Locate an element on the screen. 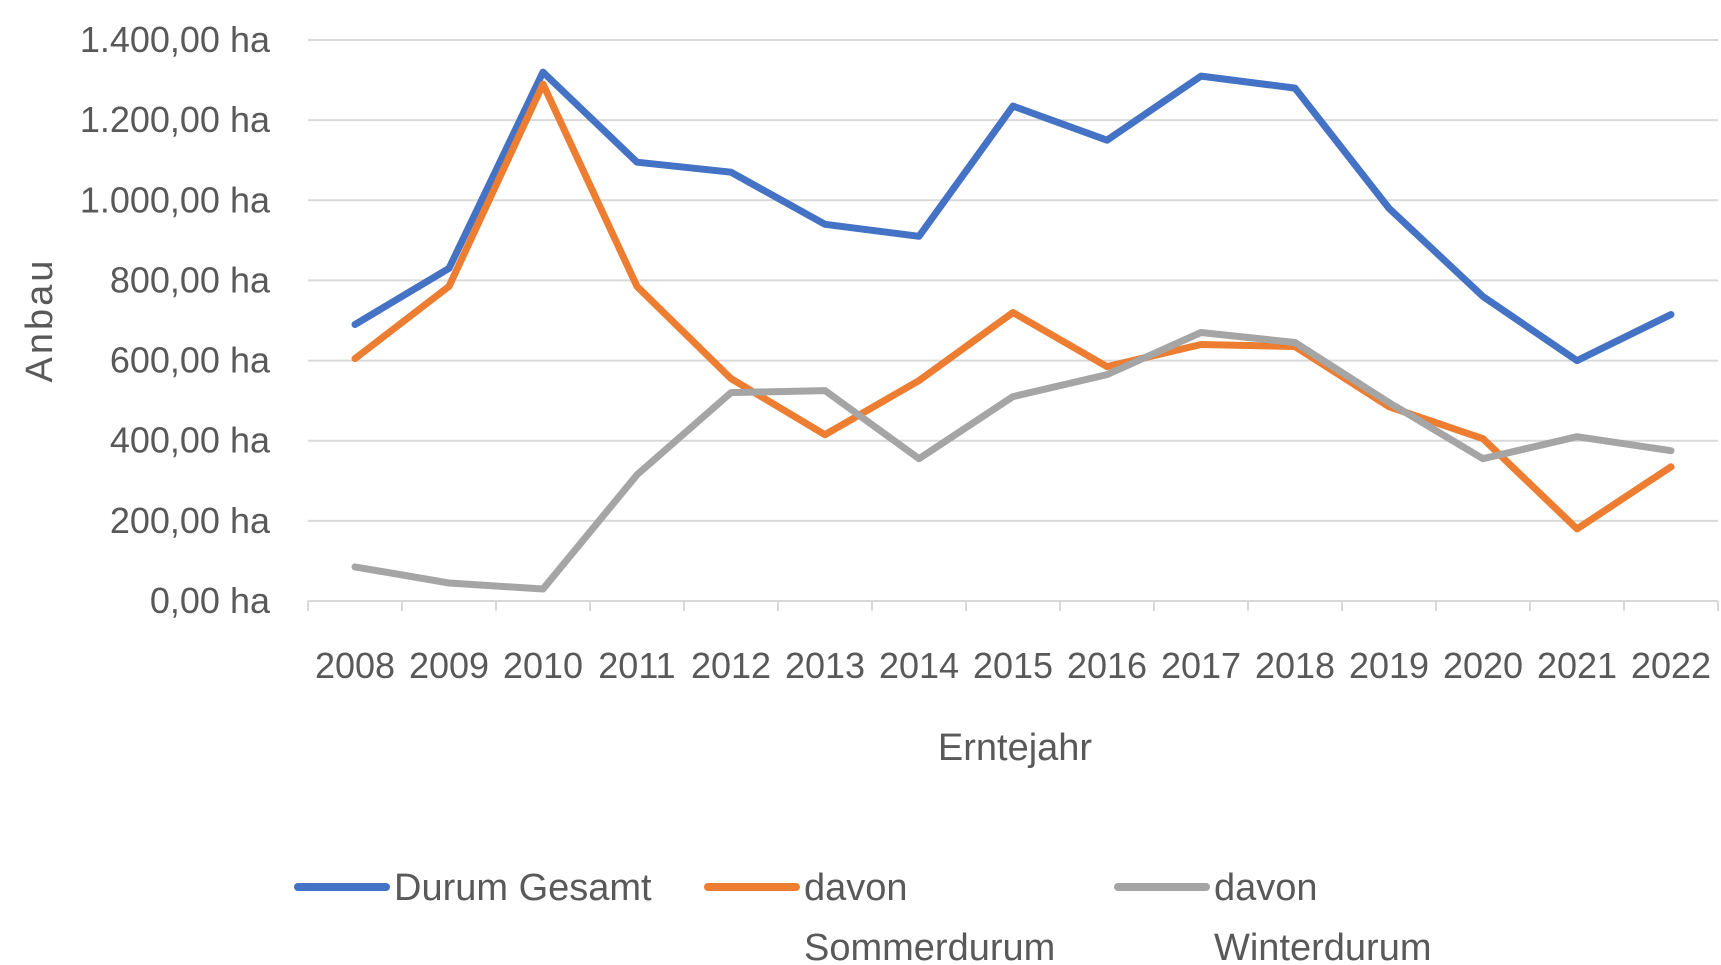 The width and height of the screenshot is (1721, 965). y-axis-title: Anbau is located at coordinates (40, 320).